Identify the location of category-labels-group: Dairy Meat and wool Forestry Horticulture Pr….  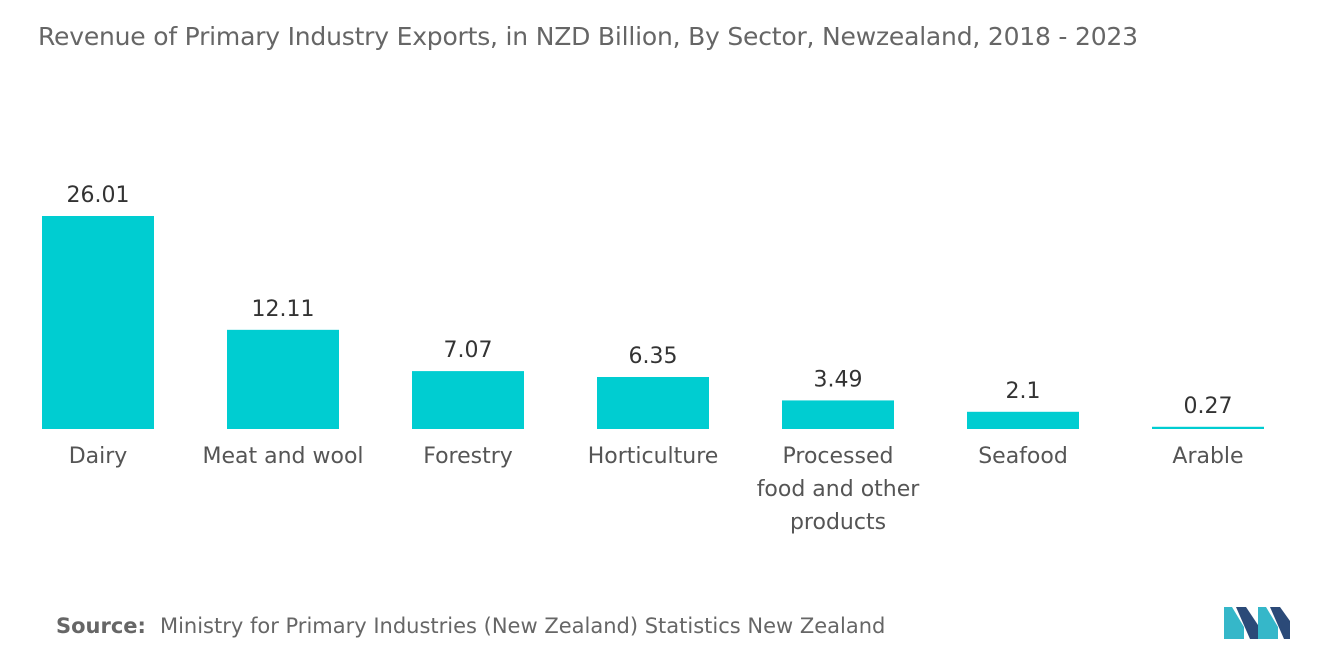
(656, 489).